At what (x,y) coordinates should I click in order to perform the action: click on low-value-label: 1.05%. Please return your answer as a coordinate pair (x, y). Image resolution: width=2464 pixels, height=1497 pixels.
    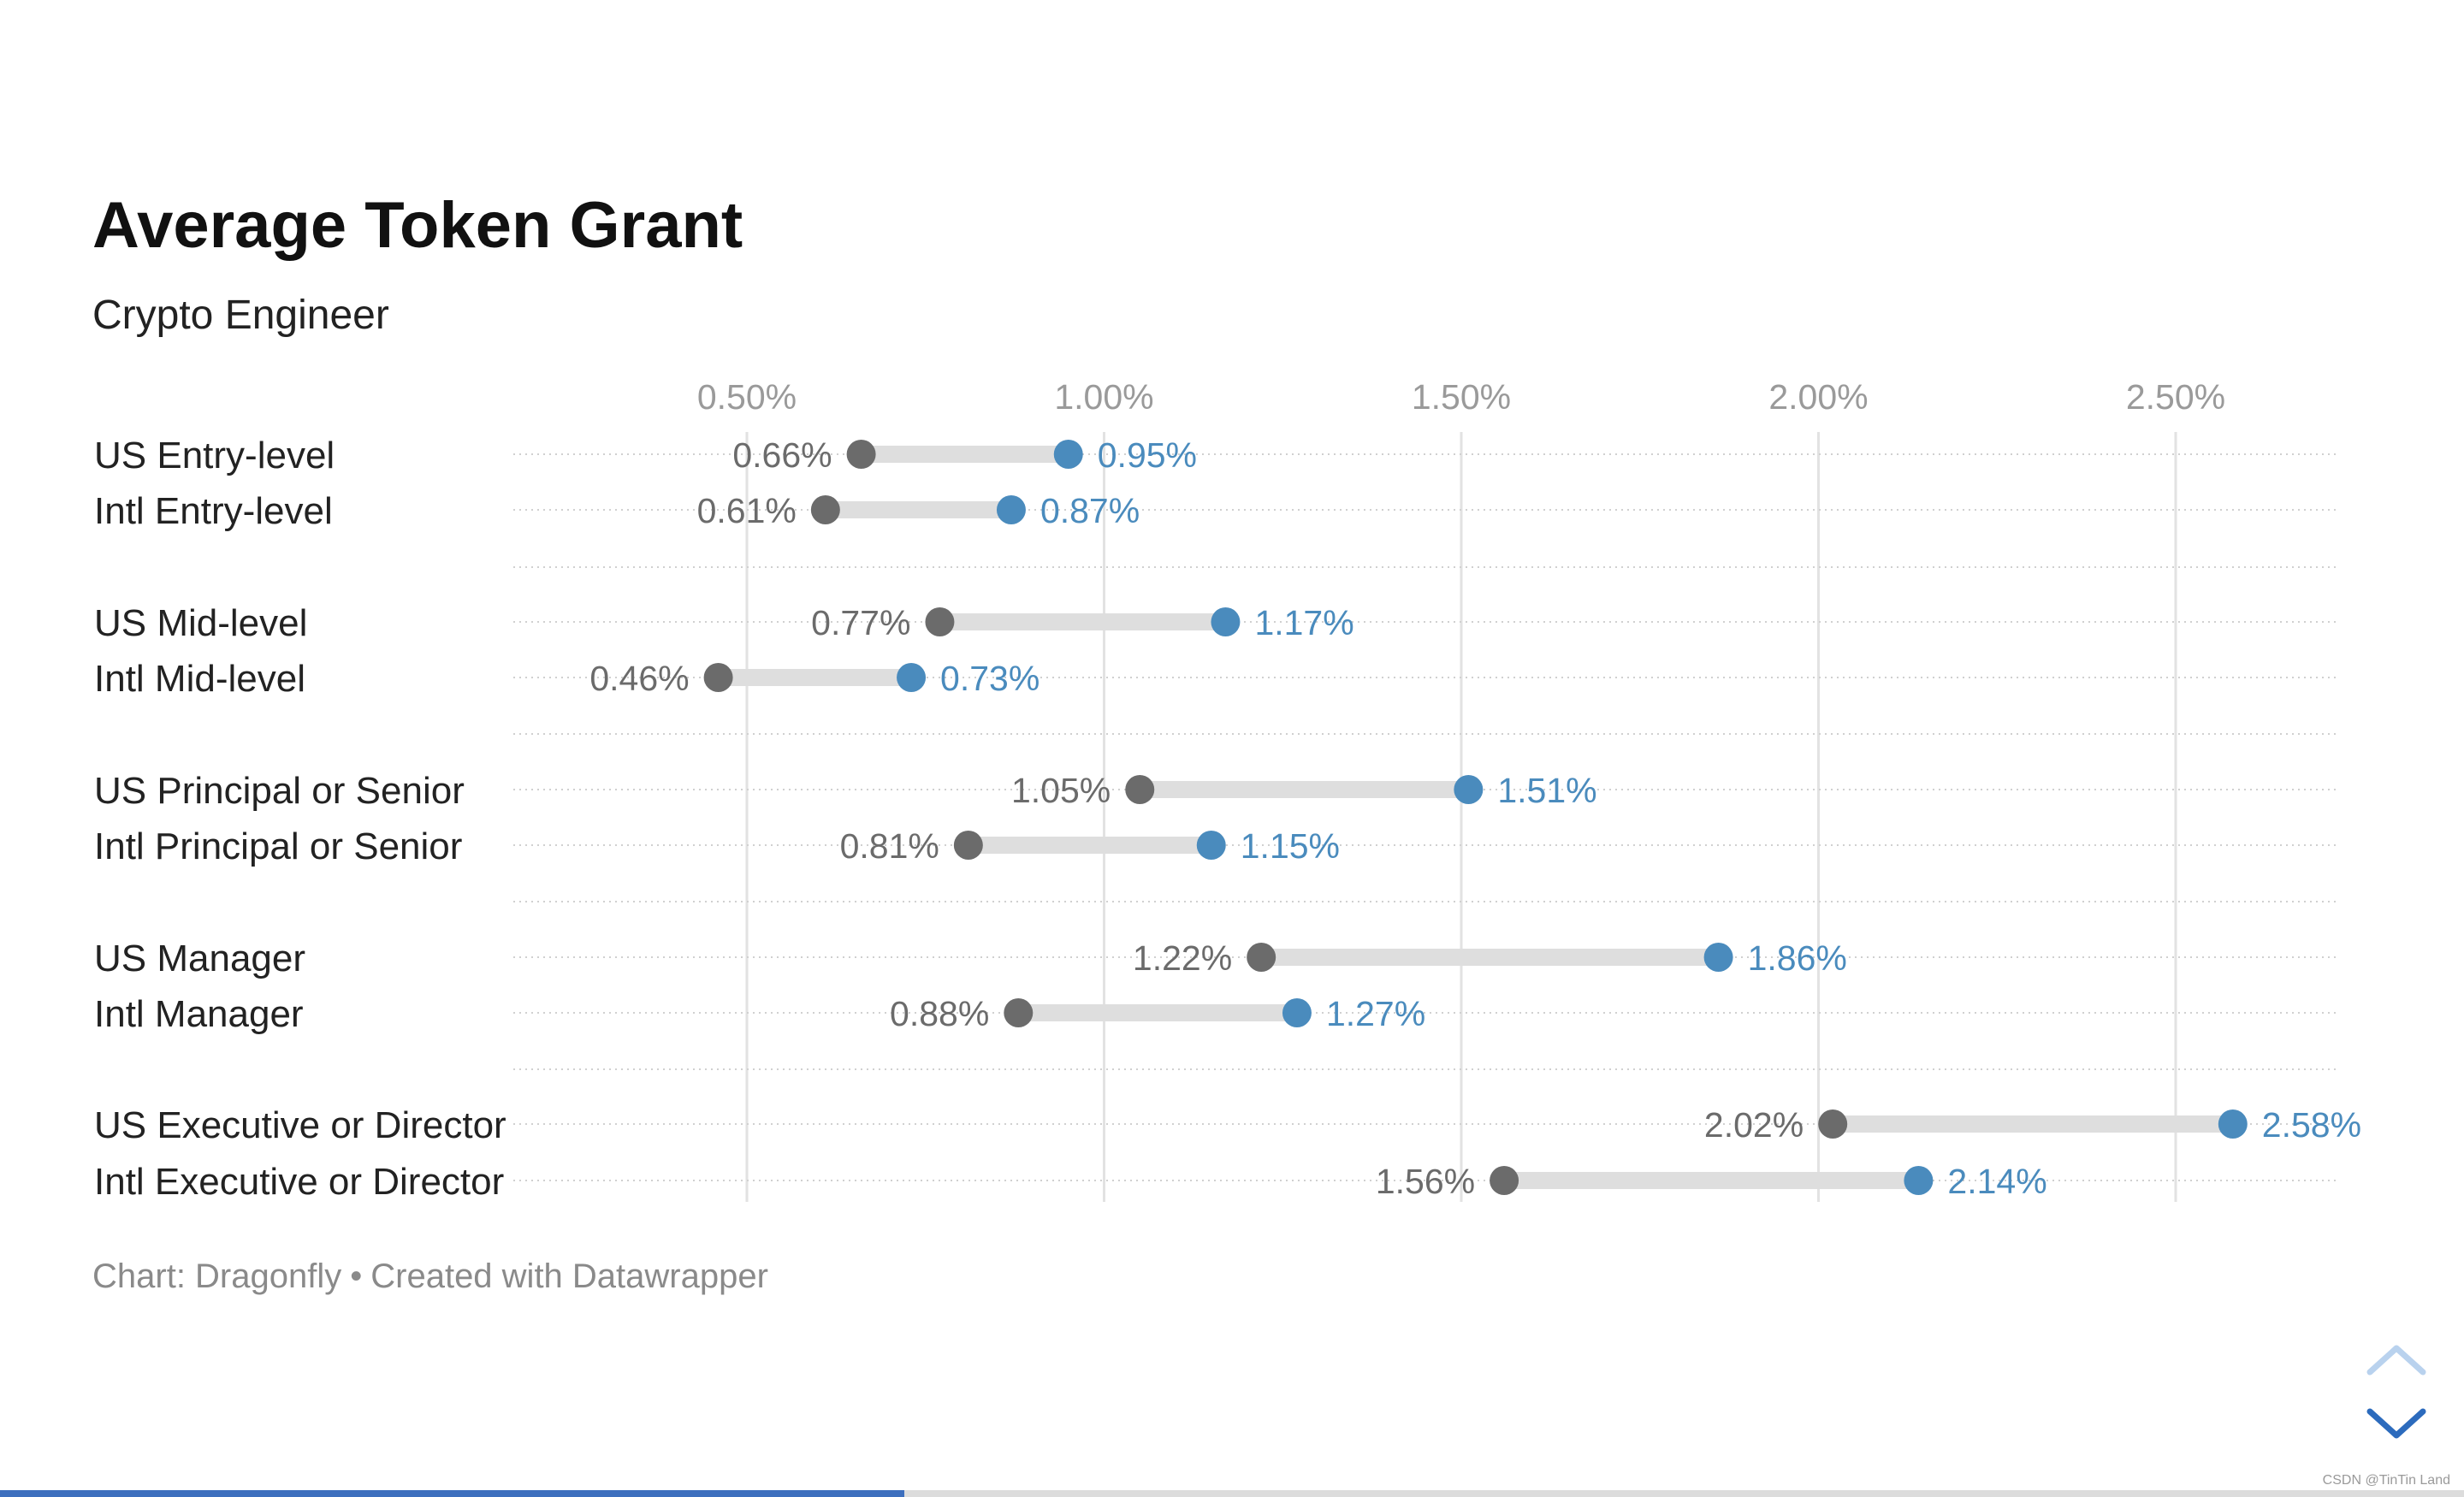
    Looking at the image, I should click on (1061, 790).